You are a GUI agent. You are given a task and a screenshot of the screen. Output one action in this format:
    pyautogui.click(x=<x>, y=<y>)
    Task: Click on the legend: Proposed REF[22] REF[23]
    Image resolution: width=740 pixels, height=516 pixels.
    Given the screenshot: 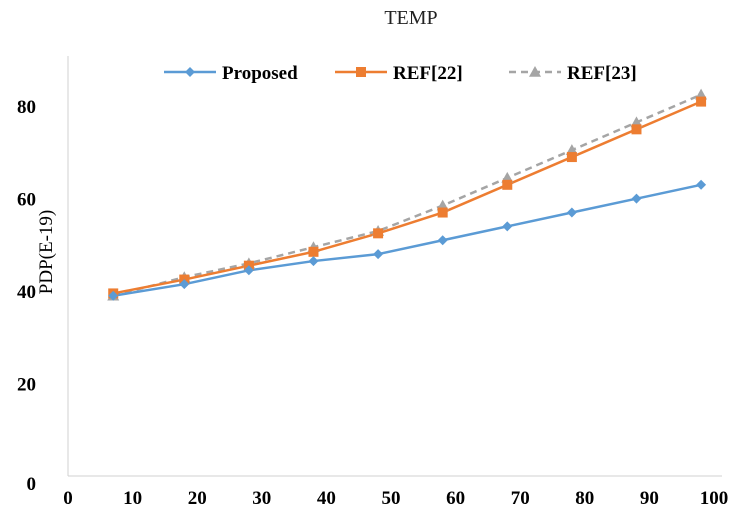 What is the action you would take?
    pyautogui.click(x=400, y=73)
    